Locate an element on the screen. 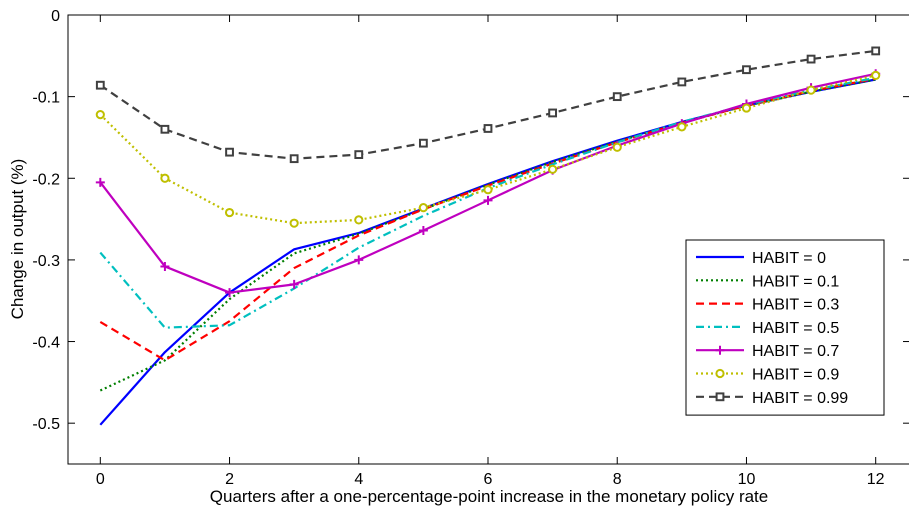 The image size is (909, 513). x-tick-label: 2 is located at coordinates (229, 479).